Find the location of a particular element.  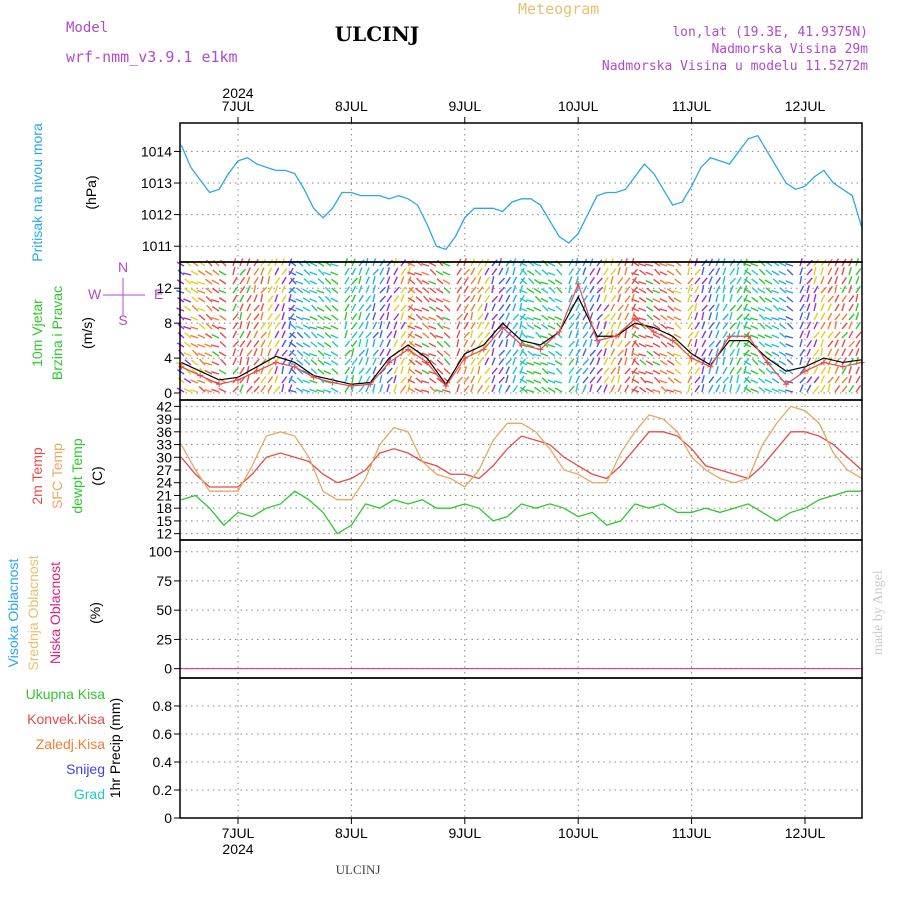

temp2m-axis-label: 2m Temp is located at coordinates (37, 476).